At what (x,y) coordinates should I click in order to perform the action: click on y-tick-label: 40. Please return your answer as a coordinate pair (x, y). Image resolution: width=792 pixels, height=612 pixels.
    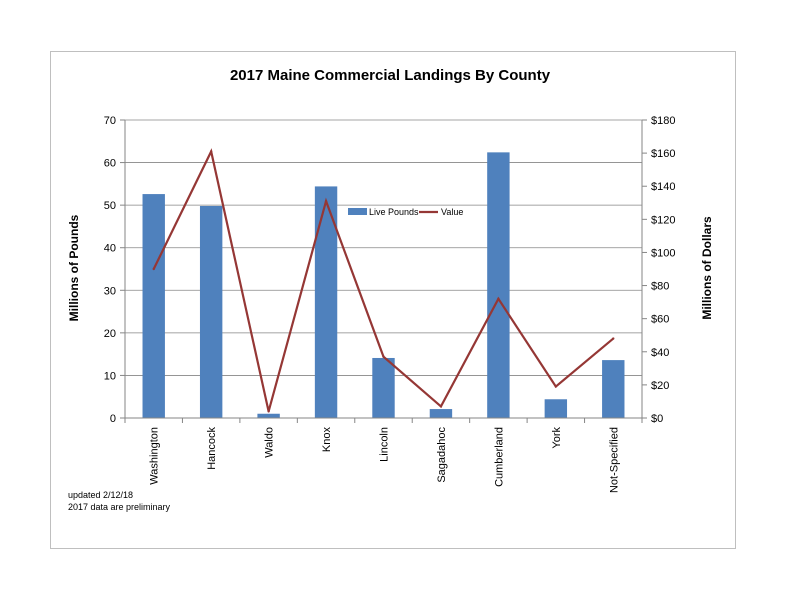
    Looking at the image, I should click on (110, 249).